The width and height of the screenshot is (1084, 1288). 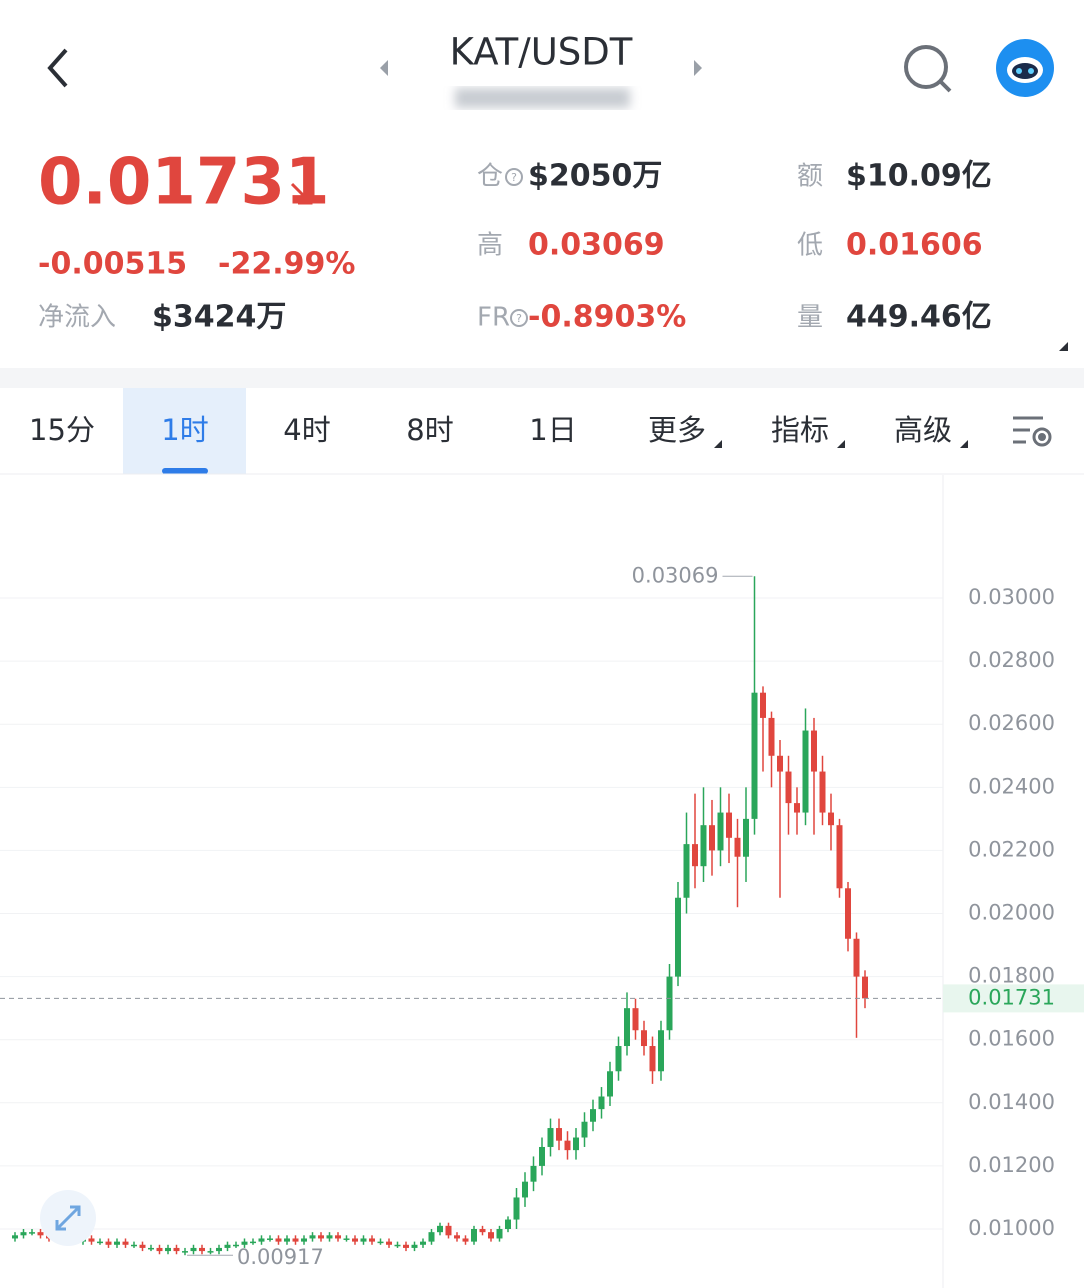 What do you see at coordinates (184, 183) in the screenshot?
I see `last-price: 0.01731` at bounding box center [184, 183].